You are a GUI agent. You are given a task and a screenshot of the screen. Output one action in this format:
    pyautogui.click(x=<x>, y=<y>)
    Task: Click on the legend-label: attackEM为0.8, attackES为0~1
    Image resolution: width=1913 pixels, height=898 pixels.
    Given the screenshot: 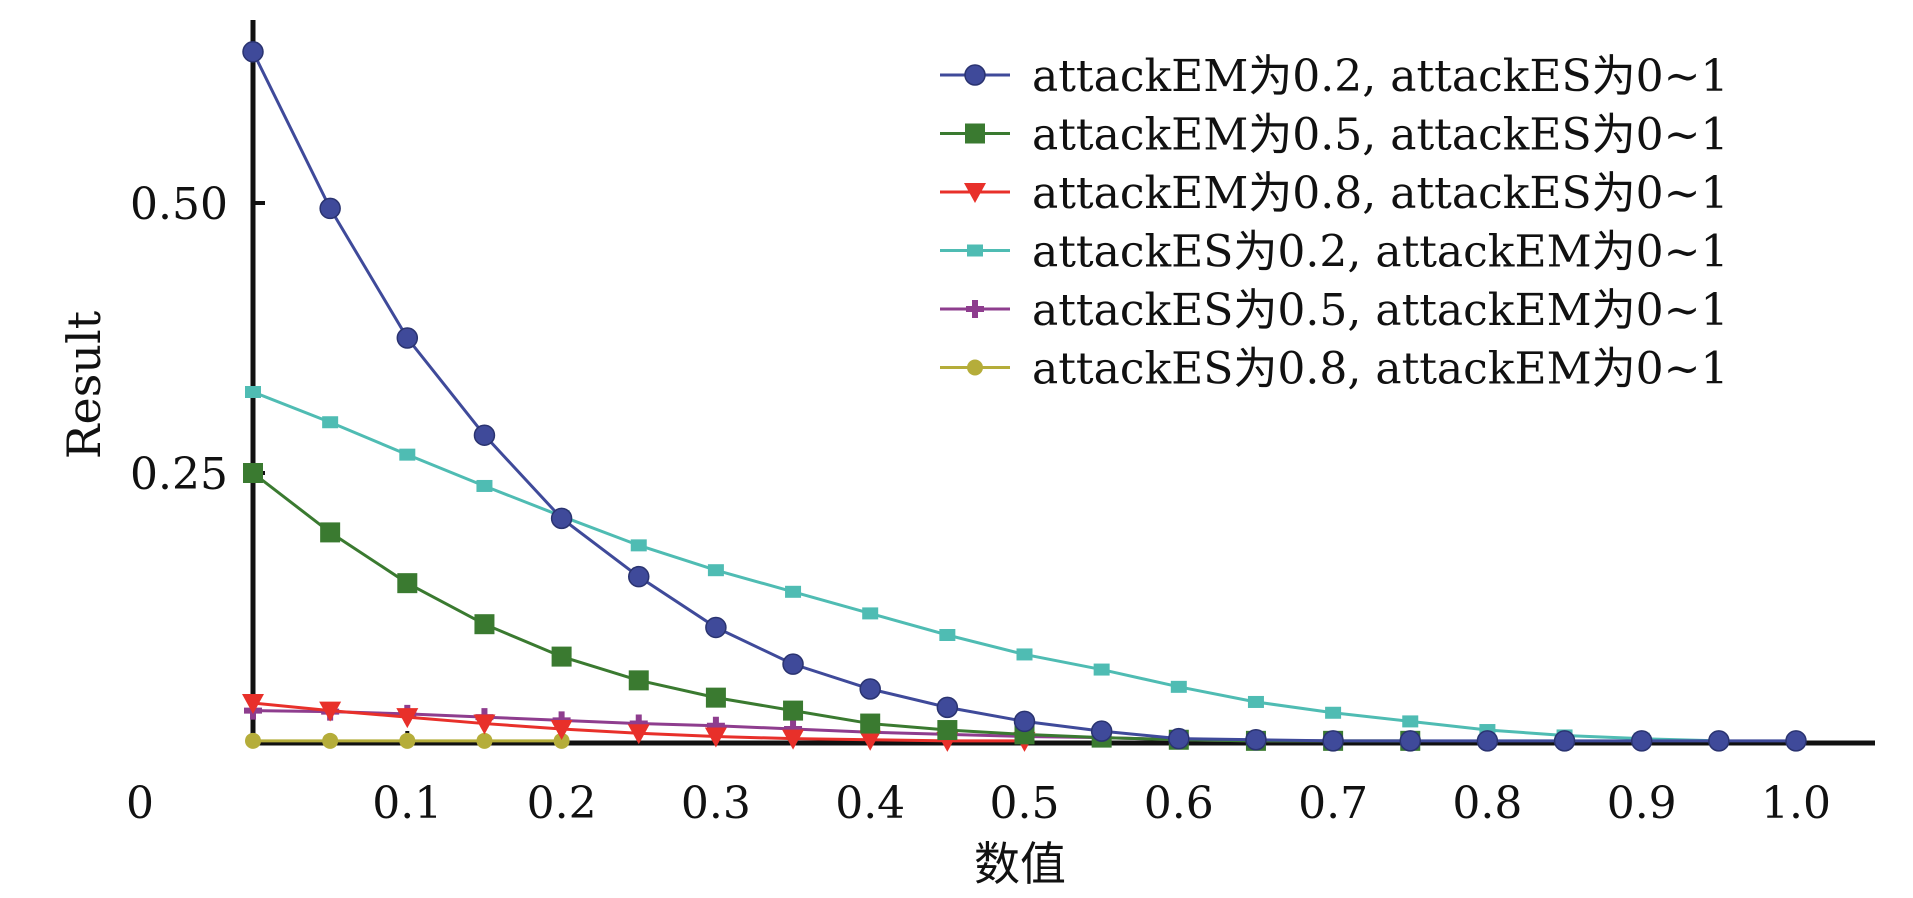 What is the action you would take?
    pyautogui.click(x=1380, y=193)
    